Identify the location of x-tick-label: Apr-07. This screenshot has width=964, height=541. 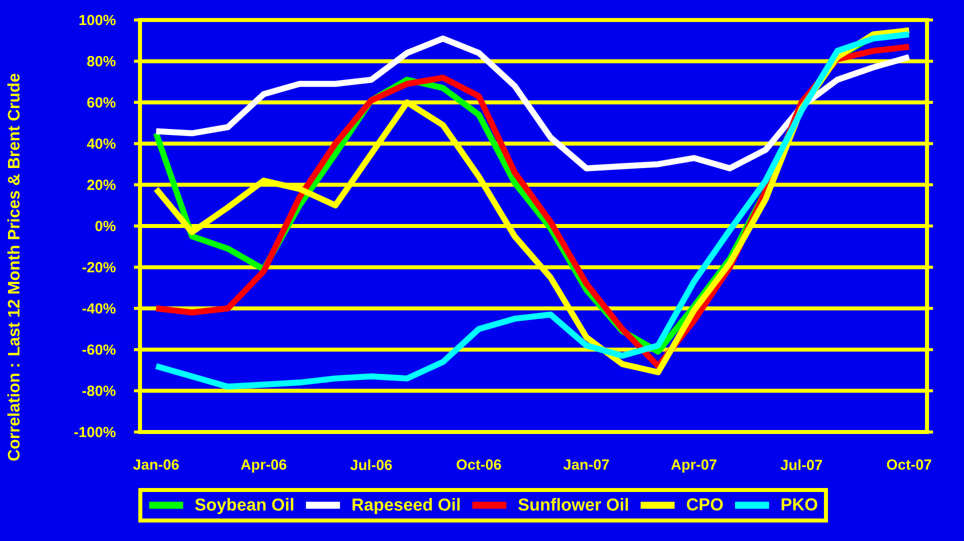
(693, 466).